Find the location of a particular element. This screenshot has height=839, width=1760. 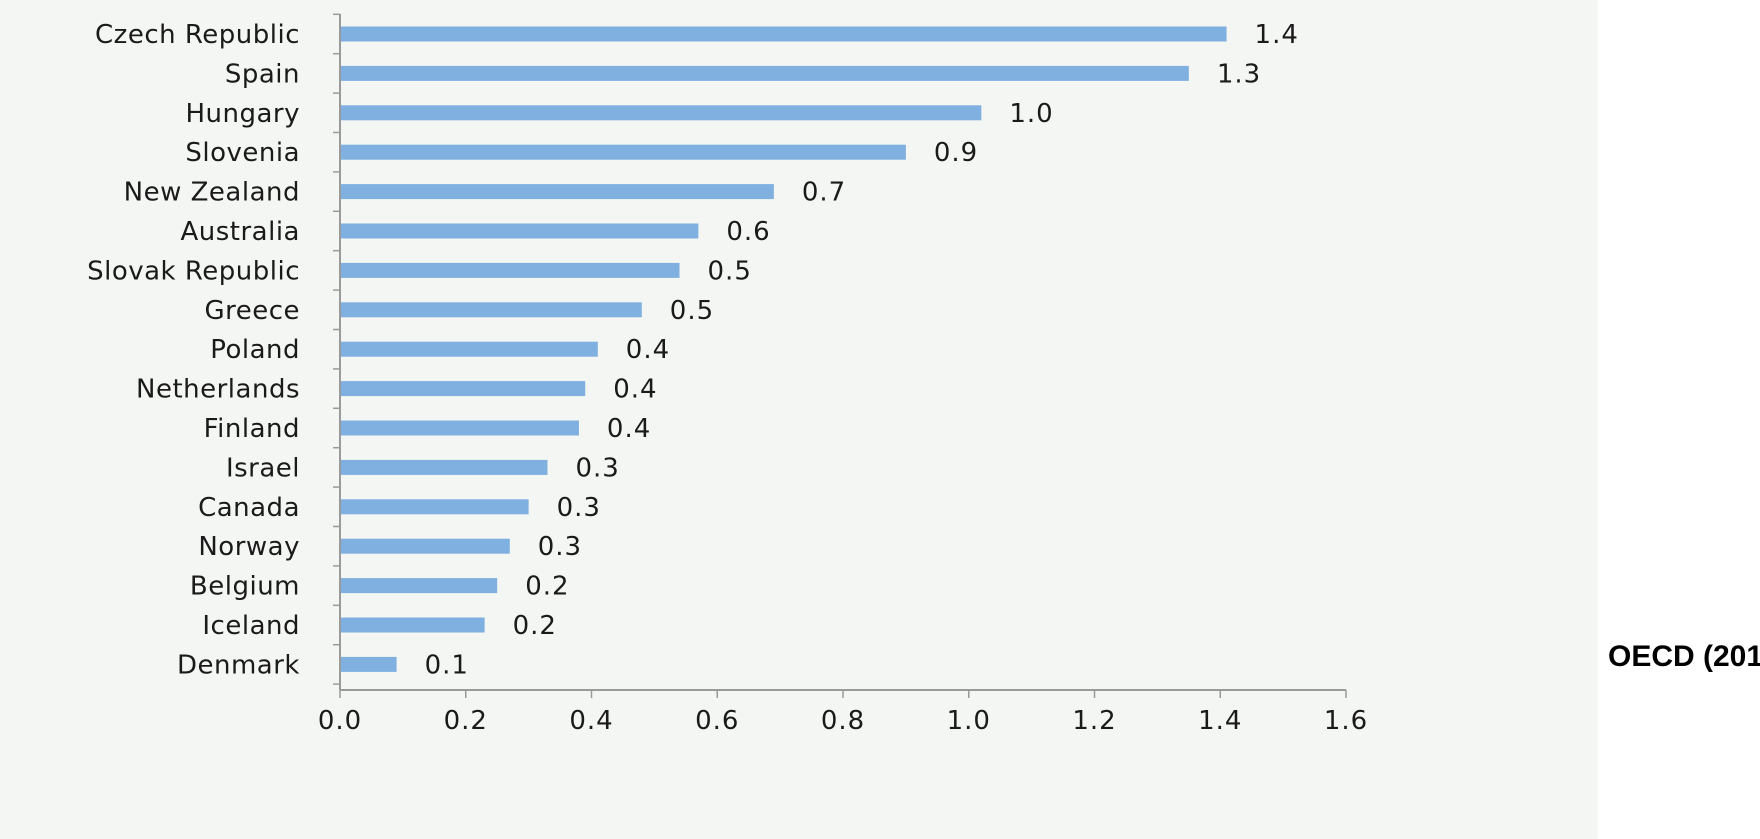

data-label: 0.9 is located at coordinates (956, 153).